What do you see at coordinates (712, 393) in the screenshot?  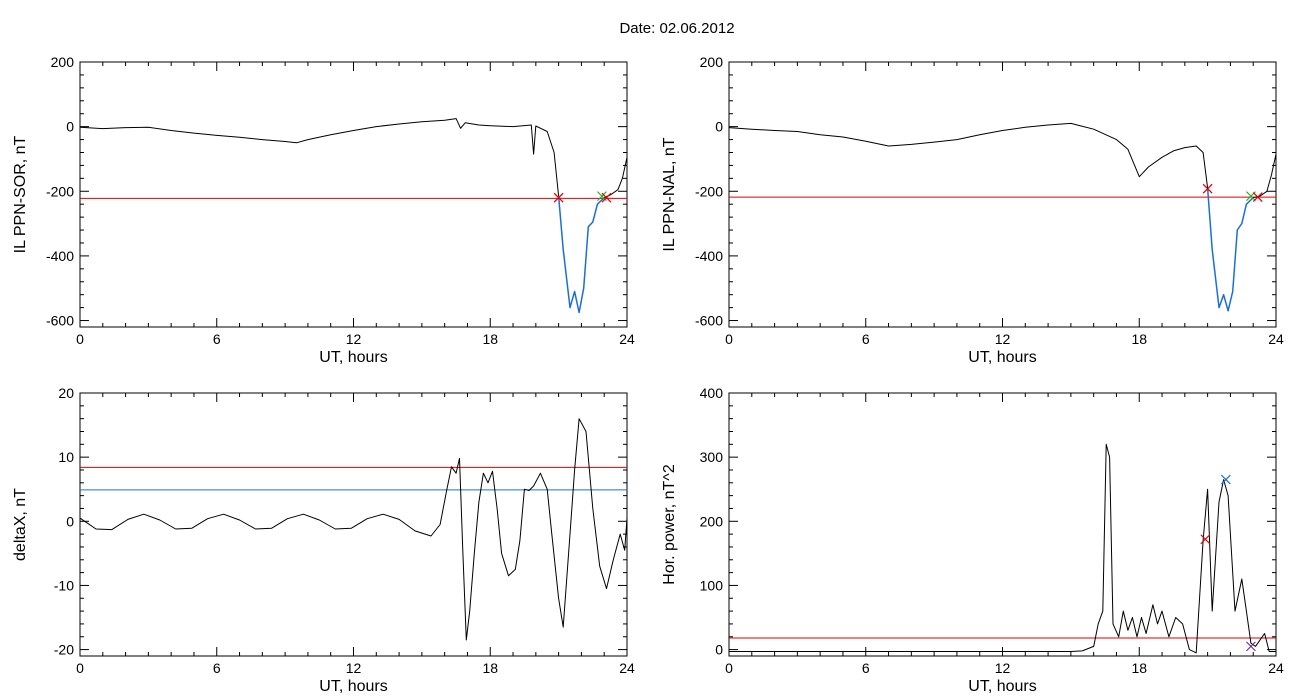 I see `y-tick-label: 400` at bounding box center [712, 393].